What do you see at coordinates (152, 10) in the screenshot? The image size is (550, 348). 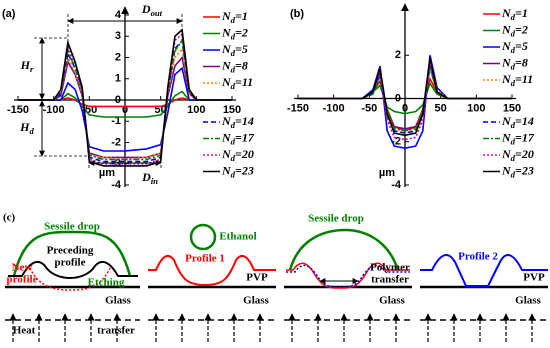 I see `annotation: Dout` at bounding box center [152, 10].